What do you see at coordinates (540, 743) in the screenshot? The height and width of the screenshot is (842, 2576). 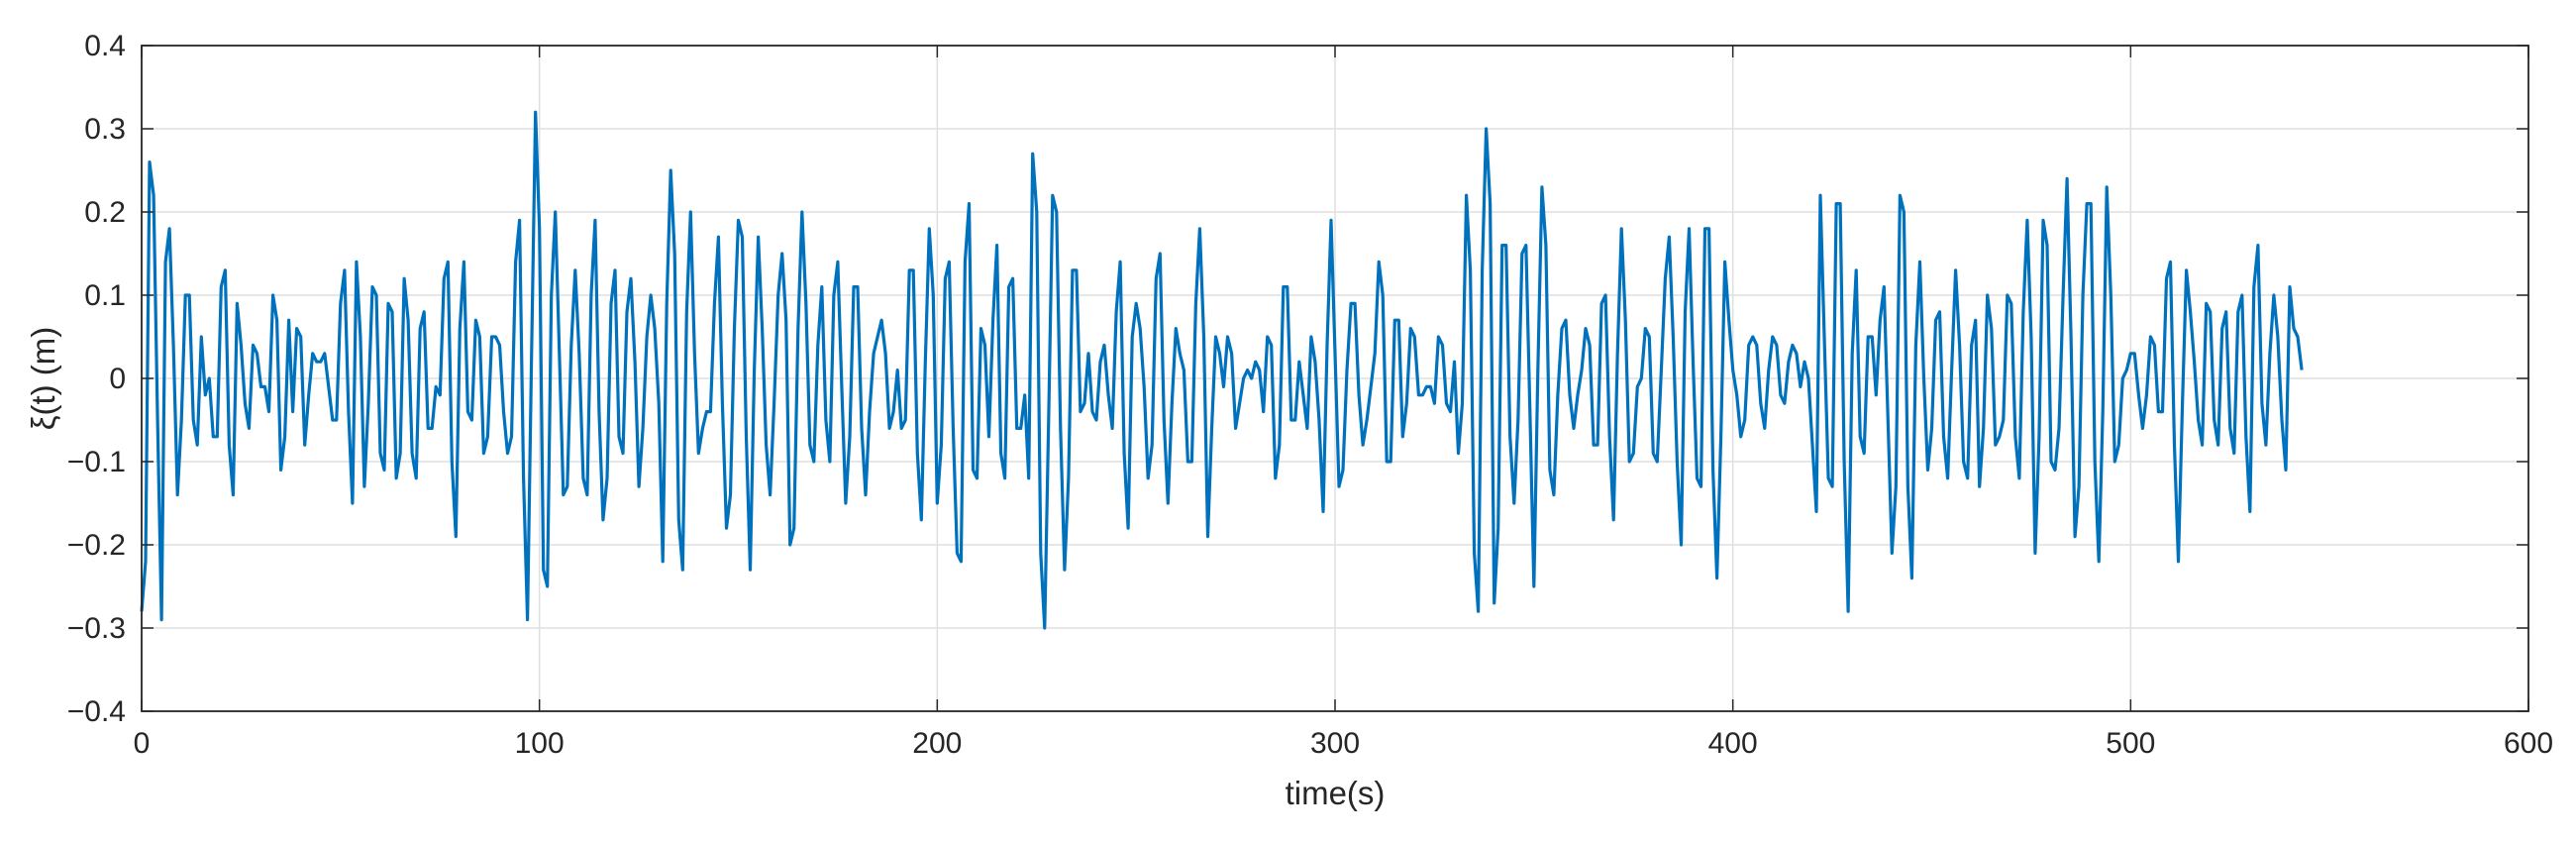 I see `x-tick-label: 100` at bounding box center [540, 743].